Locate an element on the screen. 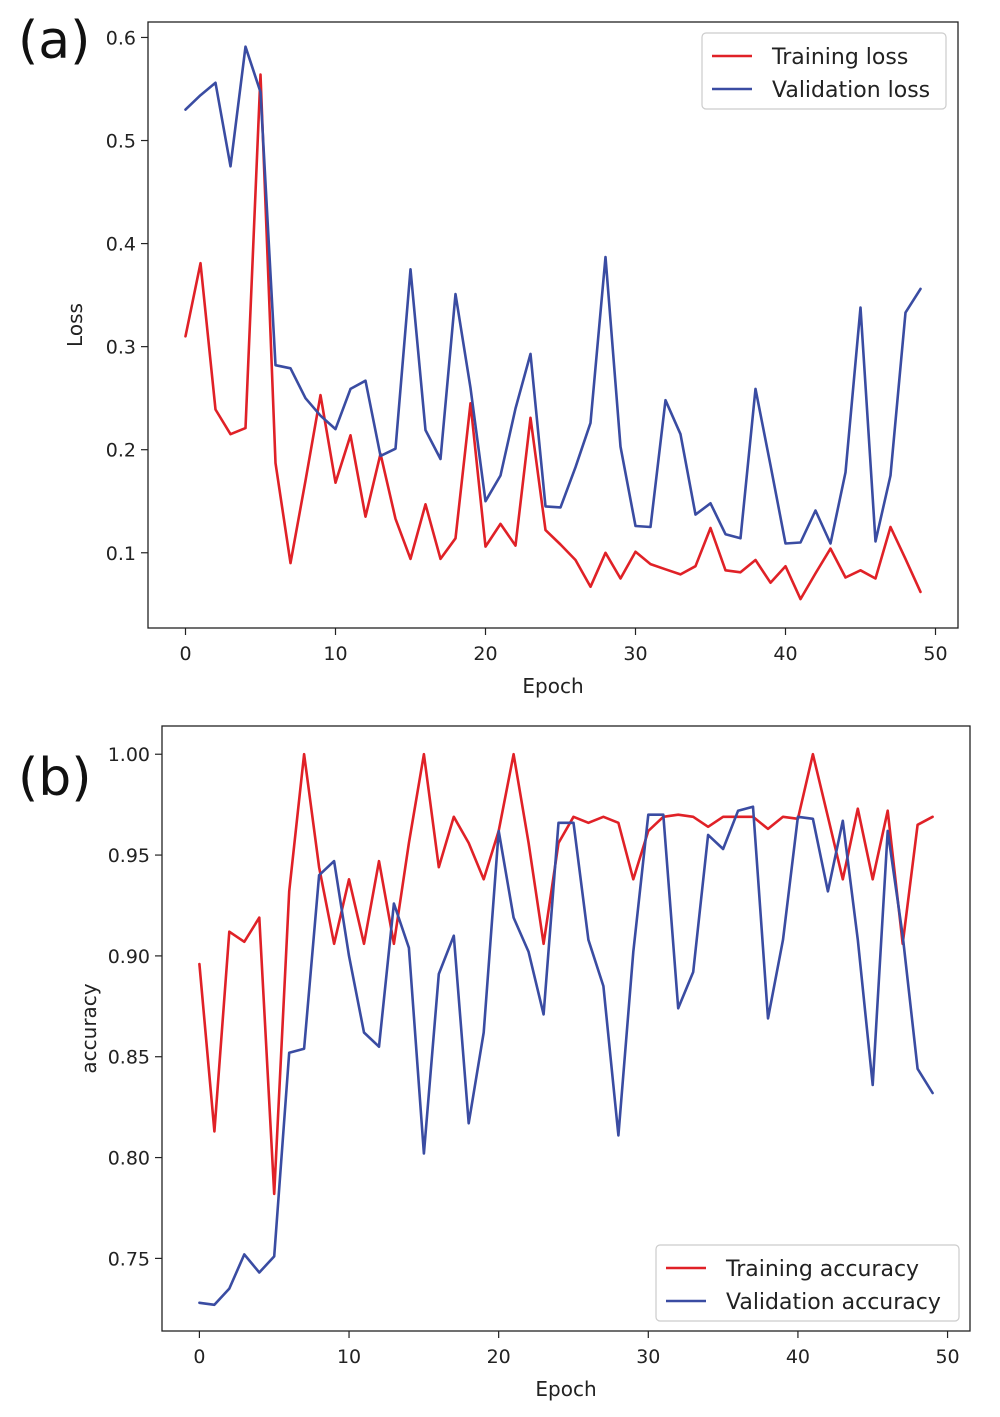  legend-entry: Validation accuracy is located at coordinates (833, 1302).